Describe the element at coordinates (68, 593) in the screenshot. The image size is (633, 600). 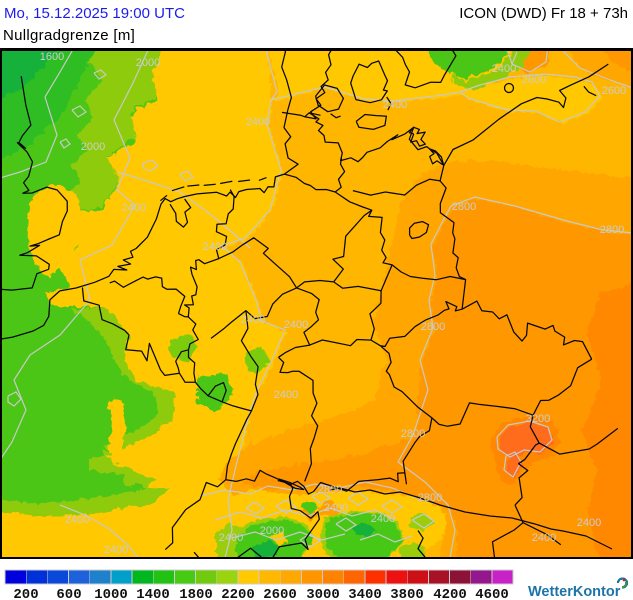
I see `svg-text: 600` at that location.